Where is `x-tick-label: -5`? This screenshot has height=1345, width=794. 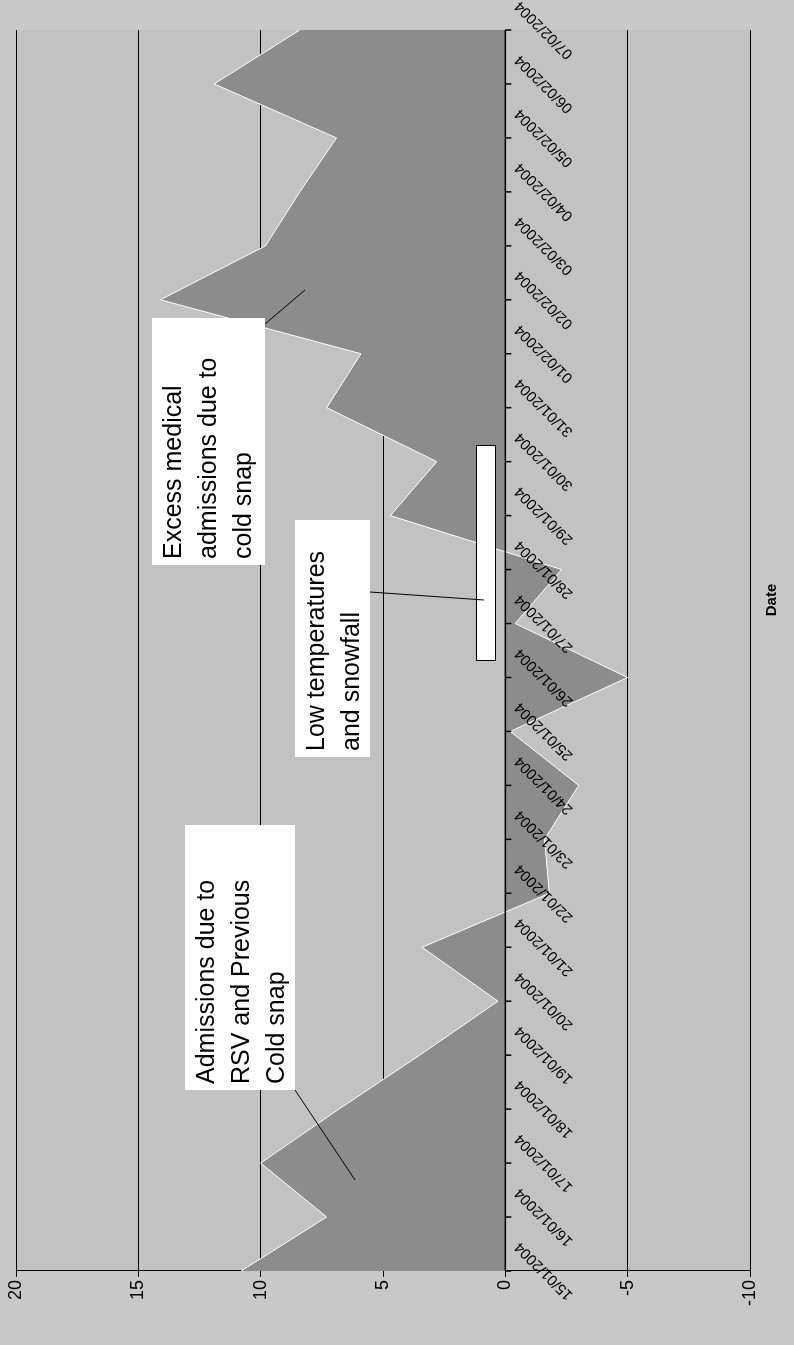
x-tick-label: -5 is located at coordinates (626, 1287).